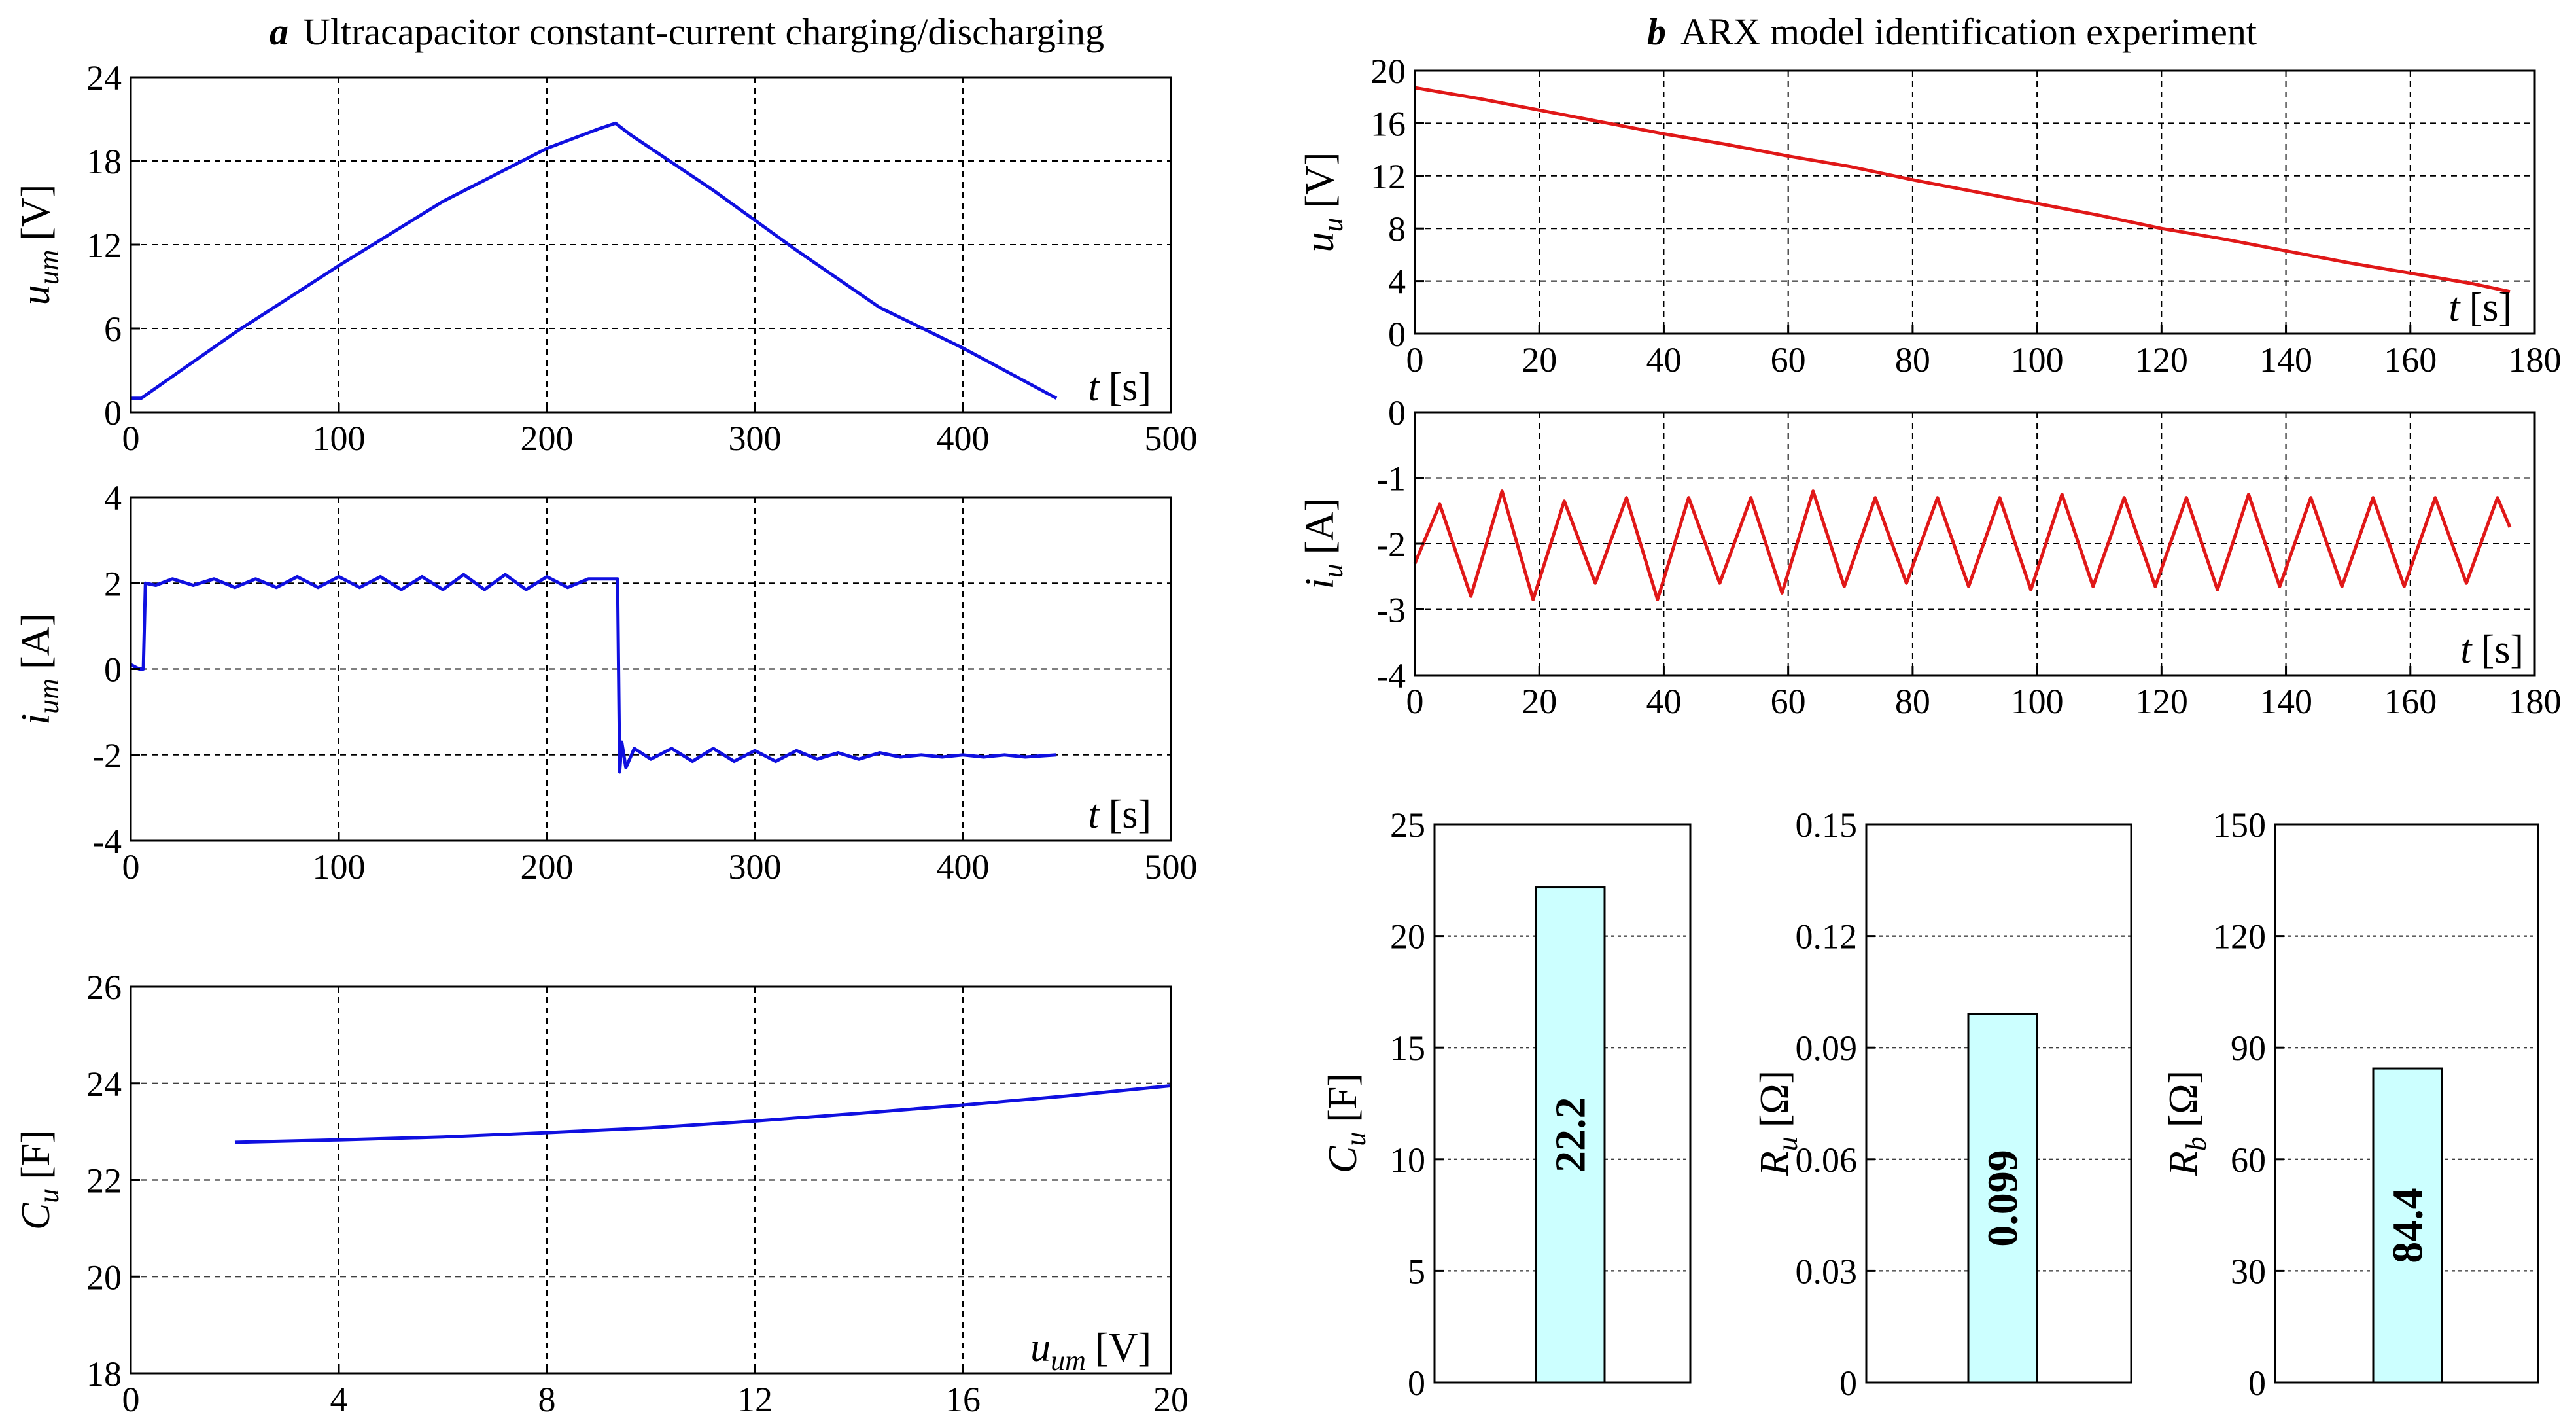  Describe the element at coordinates (1323, 543) in the screenshot. I see `y-axis-label: iu [A]` at that location.